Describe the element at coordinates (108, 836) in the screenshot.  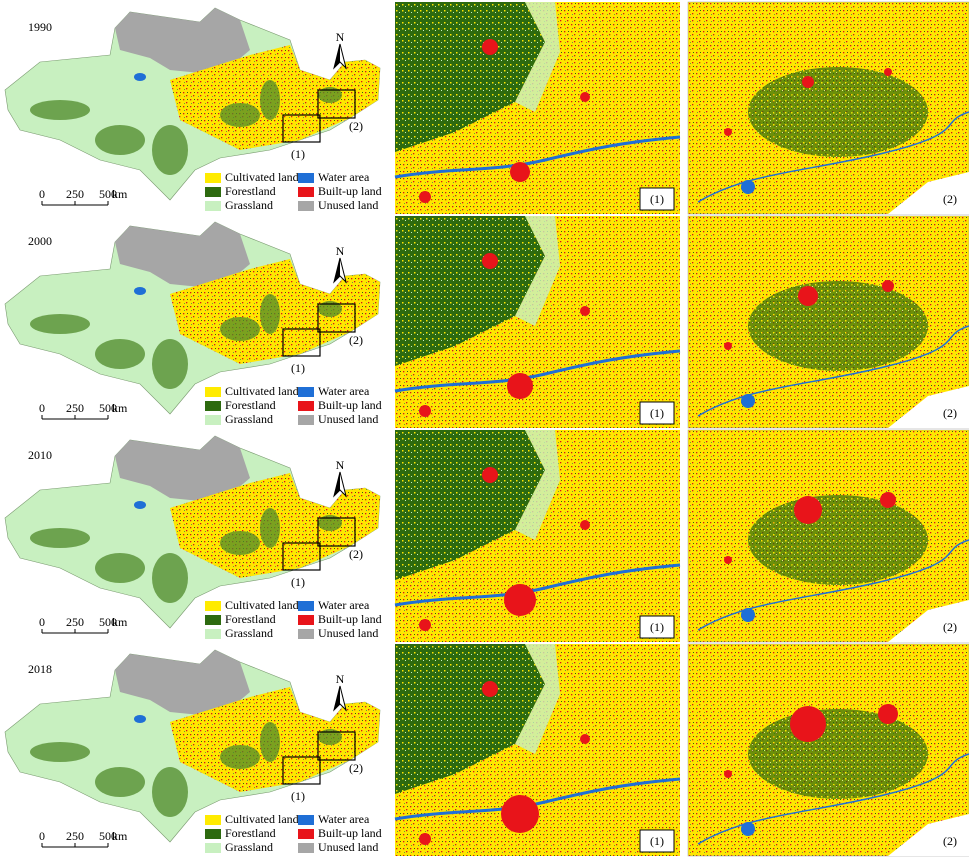
I see `scale-label: 500` at that location.